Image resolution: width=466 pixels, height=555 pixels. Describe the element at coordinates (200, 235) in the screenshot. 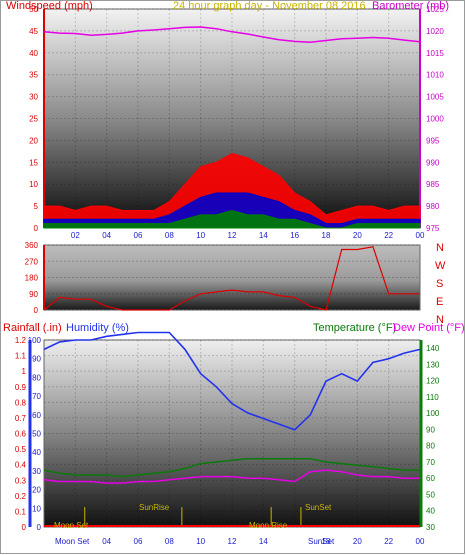

I see `wind-x-tick: 10` at that location.